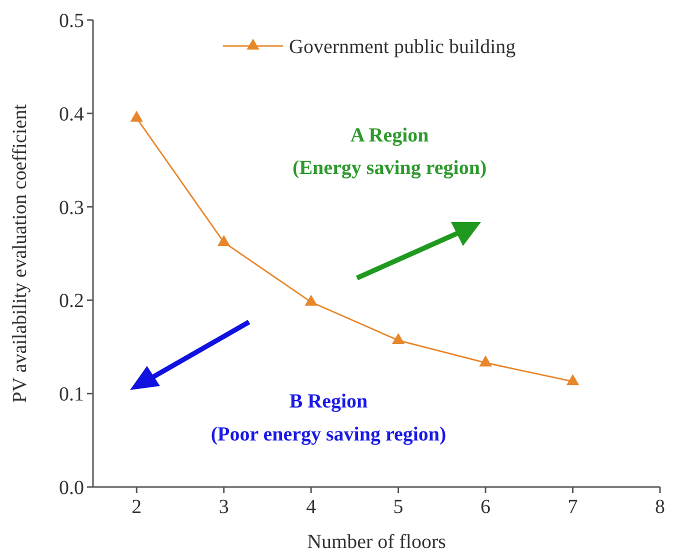  What do you see at coordinates (71, 395) in the screenshot?
I see `y-tick-label: 0.1` at bounding box center [71, 395].